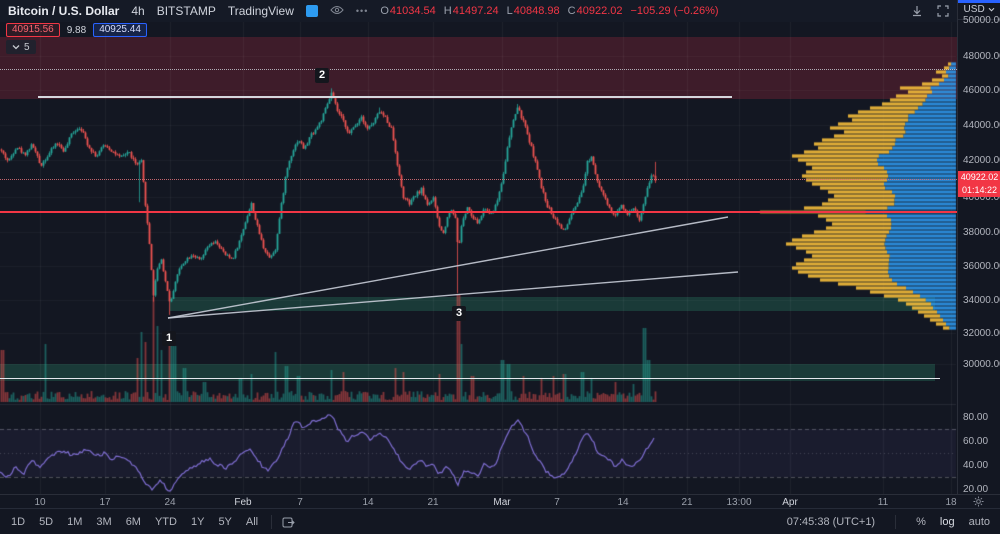 Image resolution: width=1000 pixels, height=534 pixels. What do you see at coordinates (21, 47) in the screenshot?
I see `indicators-collapse-badge: 5` at bounding box center [21, 47].